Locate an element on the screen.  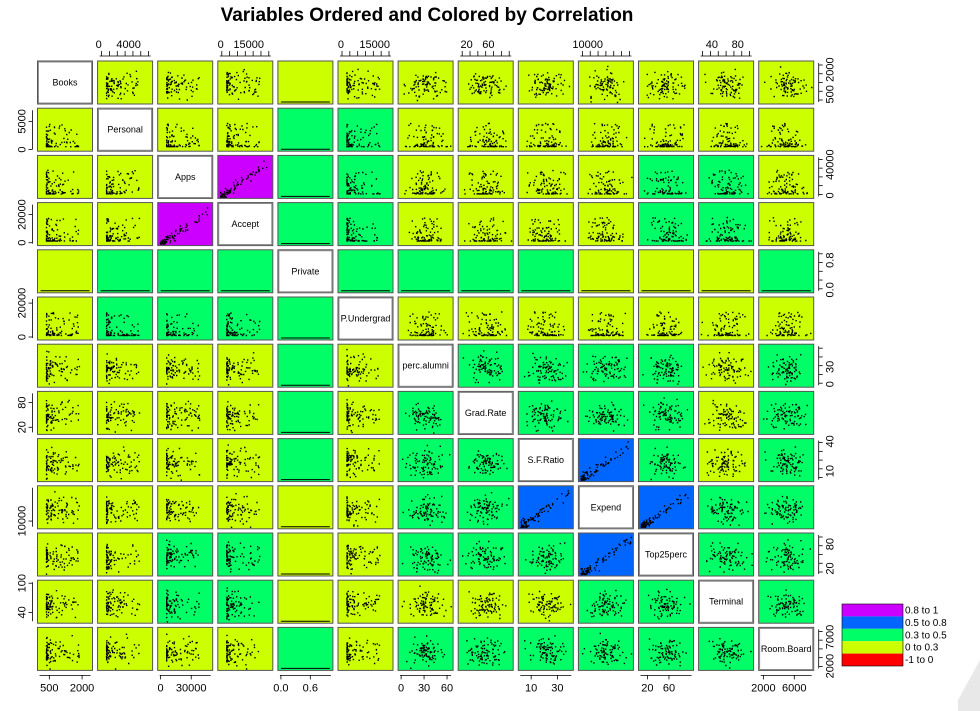
legend-label: 0 to 0.3 is located at coordinates (922, 648).